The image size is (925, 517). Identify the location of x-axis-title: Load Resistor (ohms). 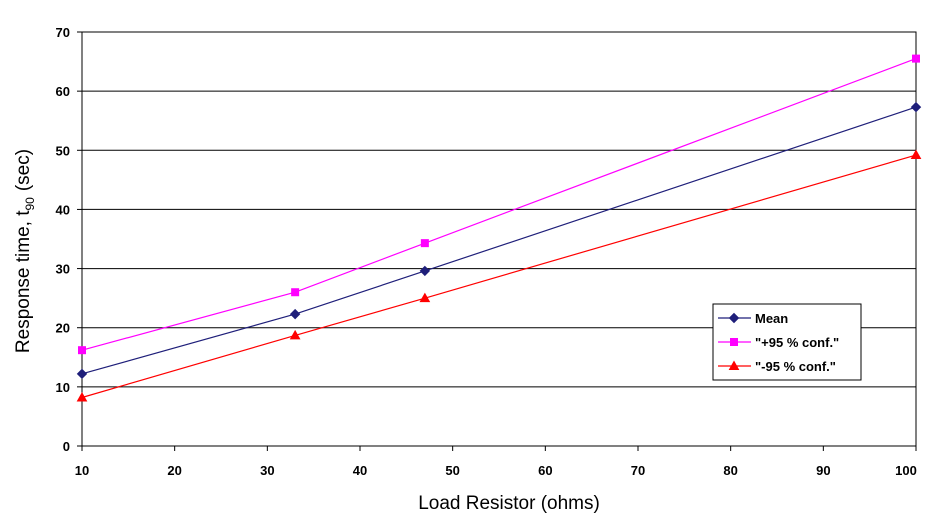
(509, 503).